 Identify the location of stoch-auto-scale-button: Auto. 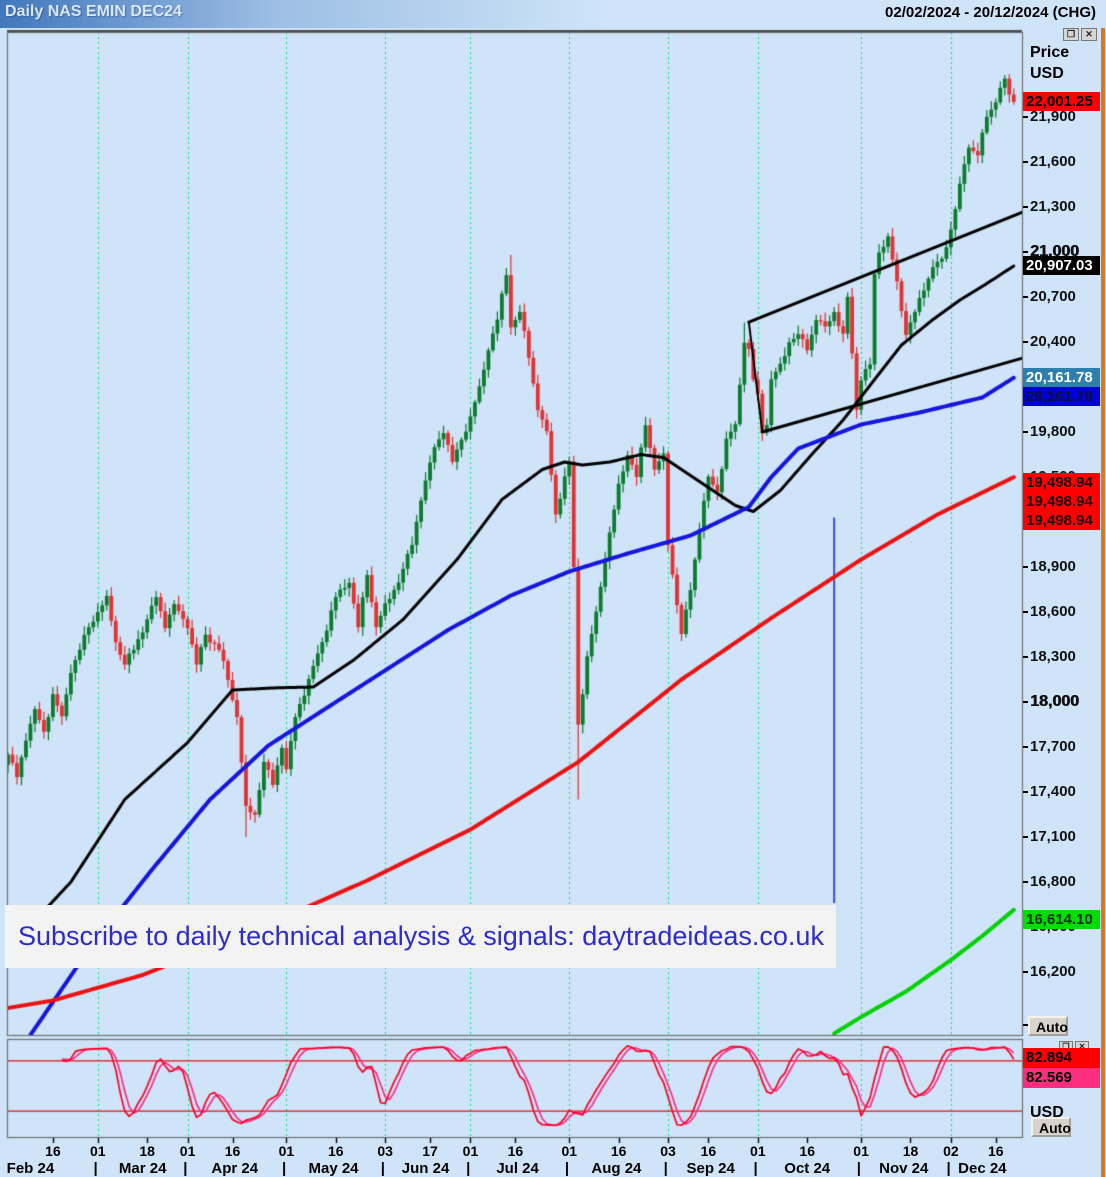
(1051, 1127).